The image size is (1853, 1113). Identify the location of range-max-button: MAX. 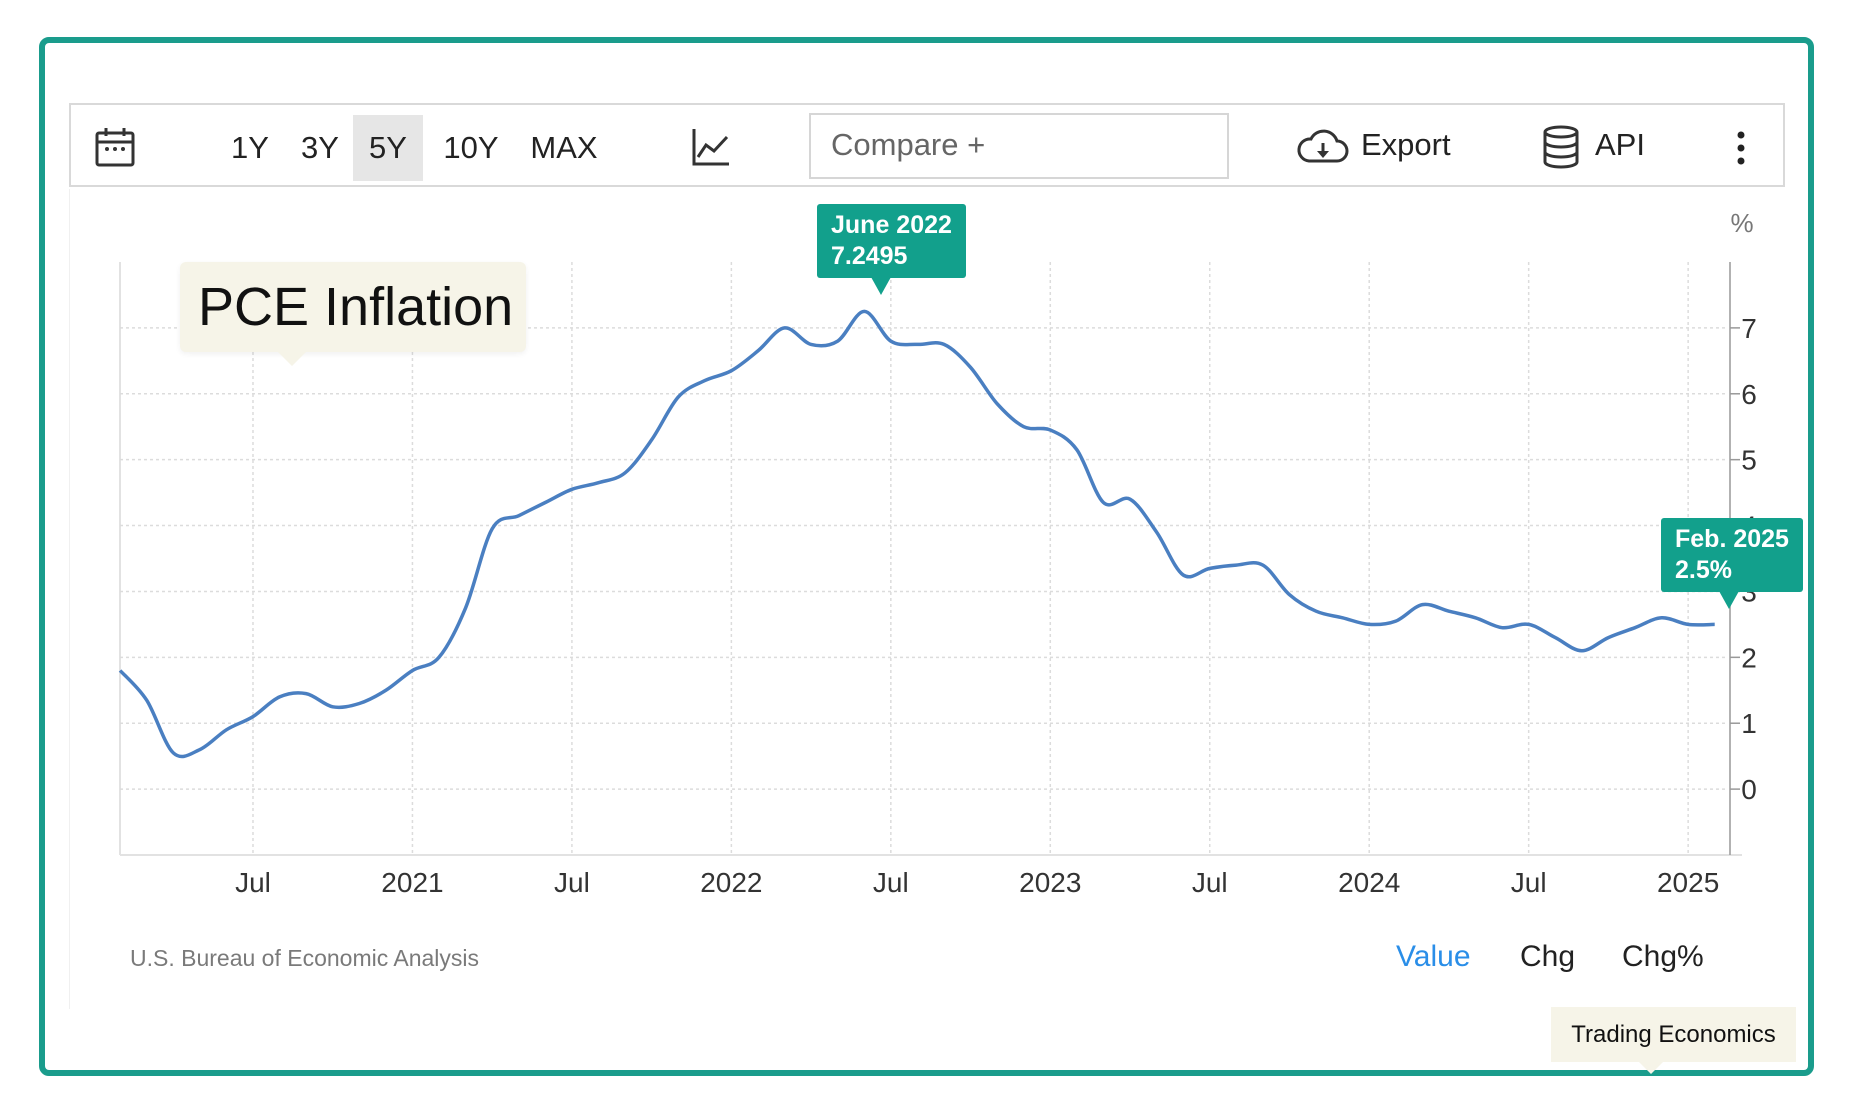
(564, 147).